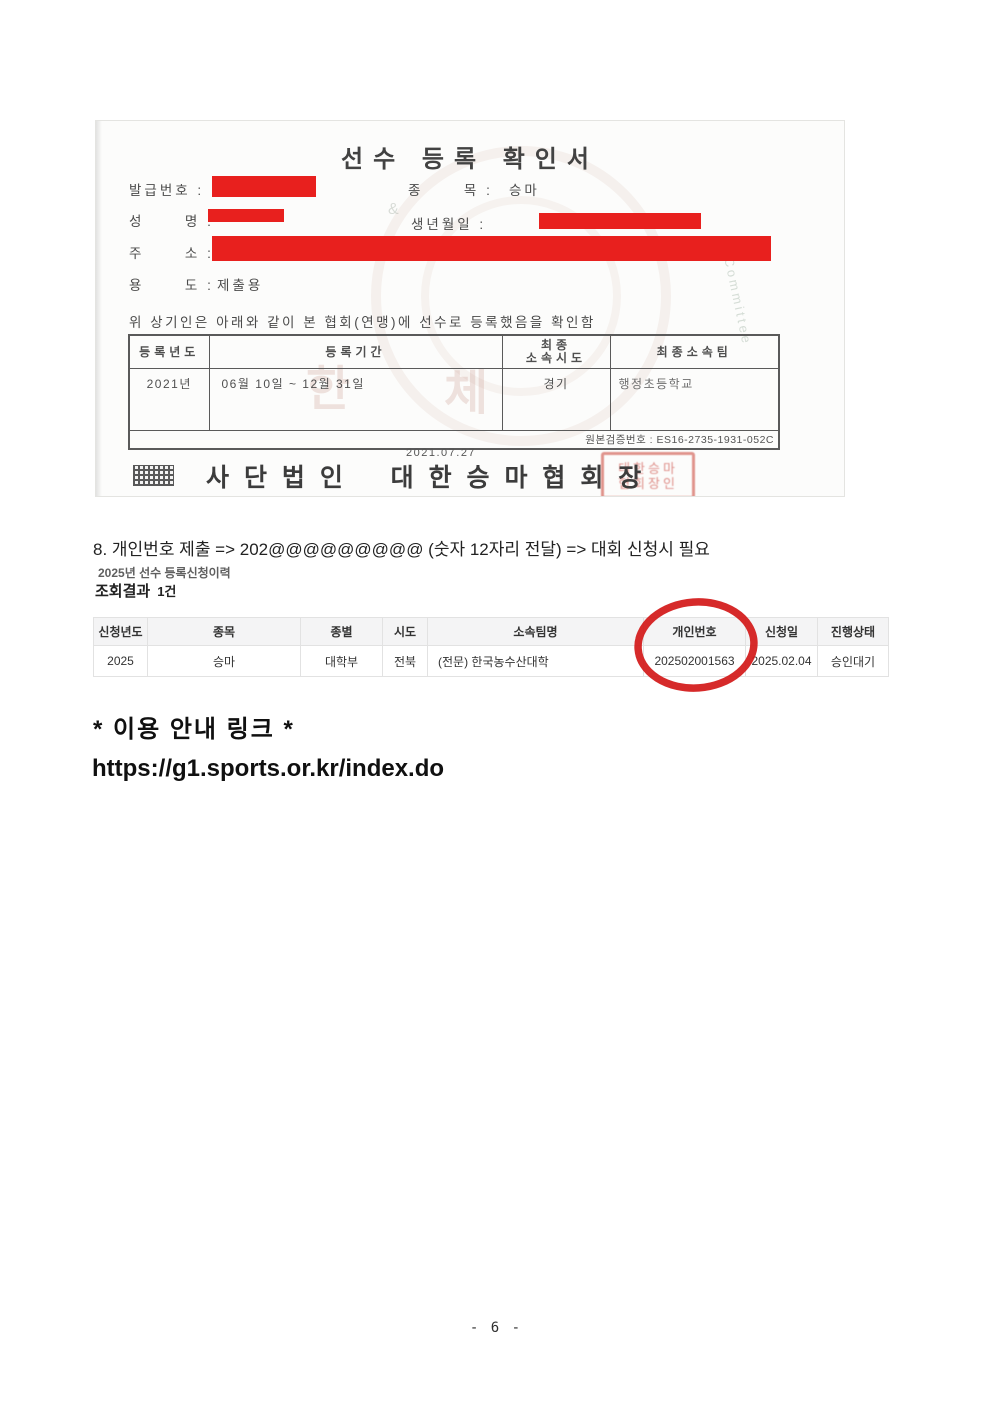 This screenshot has height=1403, width=992. Describe the element at coordinates (426, 478) in the screenshot. I see `issuer-title: 사 단 법 인 대 한 승 마 협 회 장` at that location.